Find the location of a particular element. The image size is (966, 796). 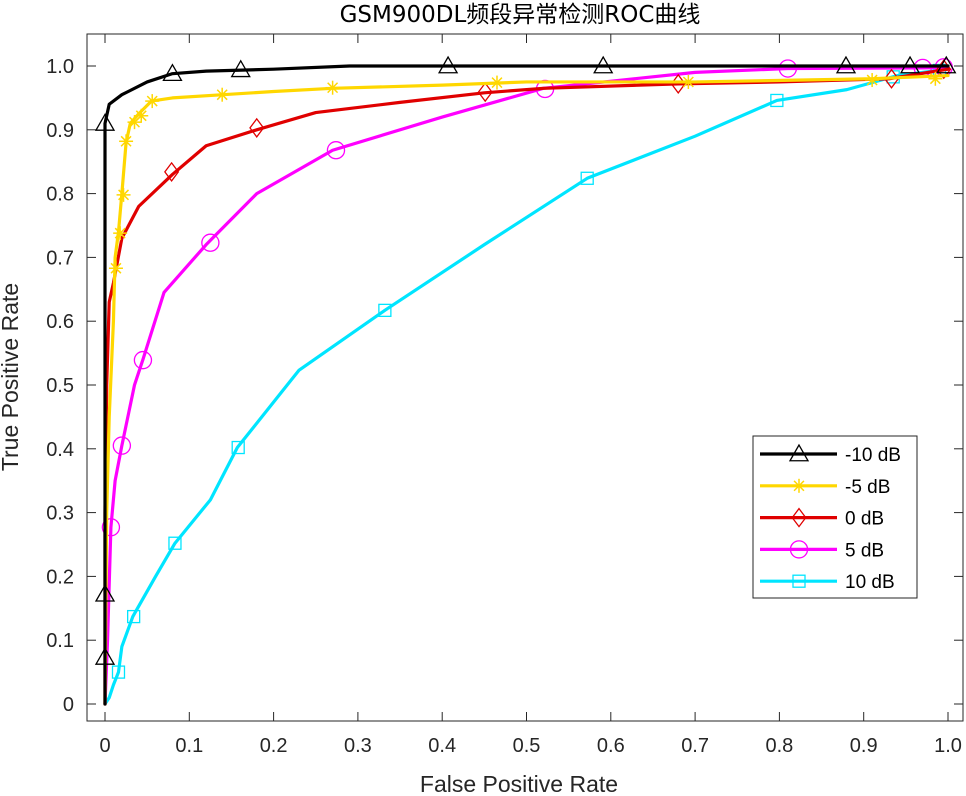

legend-label: 5 dB is located at coordinates (864, 550).